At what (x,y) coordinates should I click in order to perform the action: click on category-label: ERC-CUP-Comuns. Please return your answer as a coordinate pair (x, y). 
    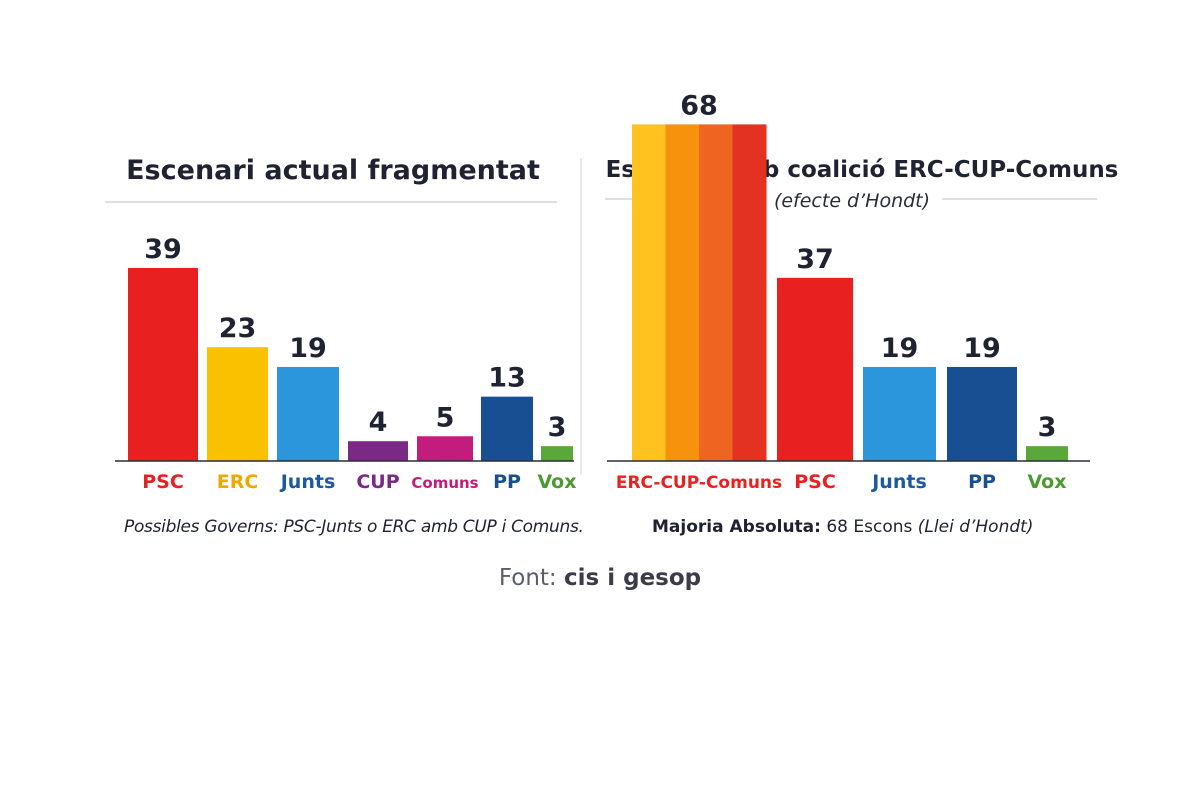
    Looking at the image, I should click on (699, 483).